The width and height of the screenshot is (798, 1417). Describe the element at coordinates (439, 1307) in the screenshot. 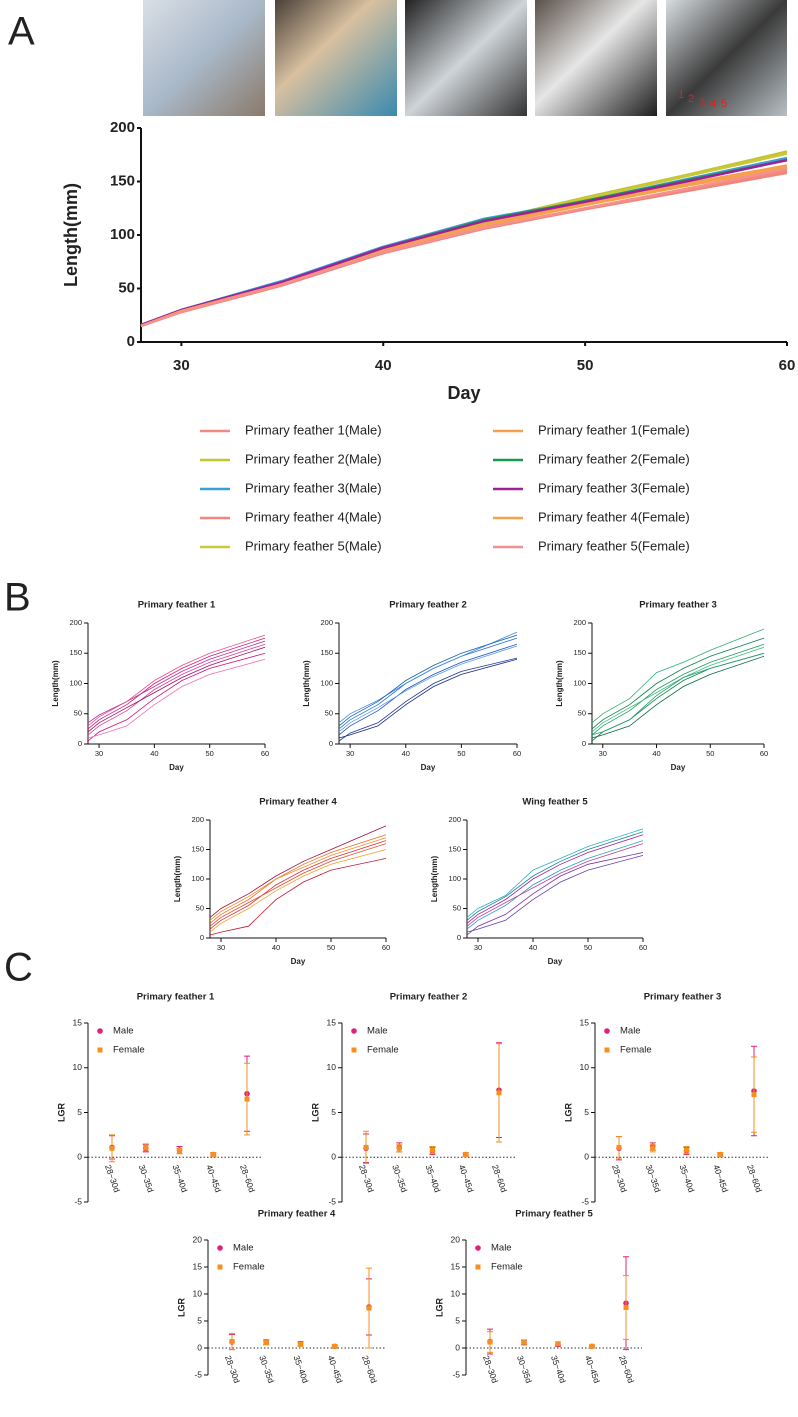

I see `y-axis-label: LGR` at that location.